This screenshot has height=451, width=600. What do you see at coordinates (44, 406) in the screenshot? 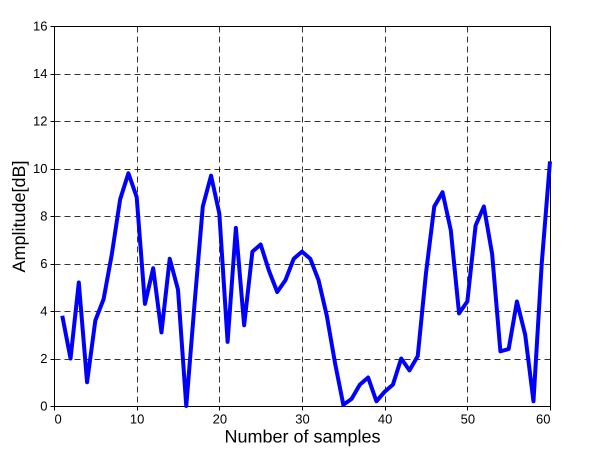
I see `y-tick-label: 0` at bounding box center [44, 406].